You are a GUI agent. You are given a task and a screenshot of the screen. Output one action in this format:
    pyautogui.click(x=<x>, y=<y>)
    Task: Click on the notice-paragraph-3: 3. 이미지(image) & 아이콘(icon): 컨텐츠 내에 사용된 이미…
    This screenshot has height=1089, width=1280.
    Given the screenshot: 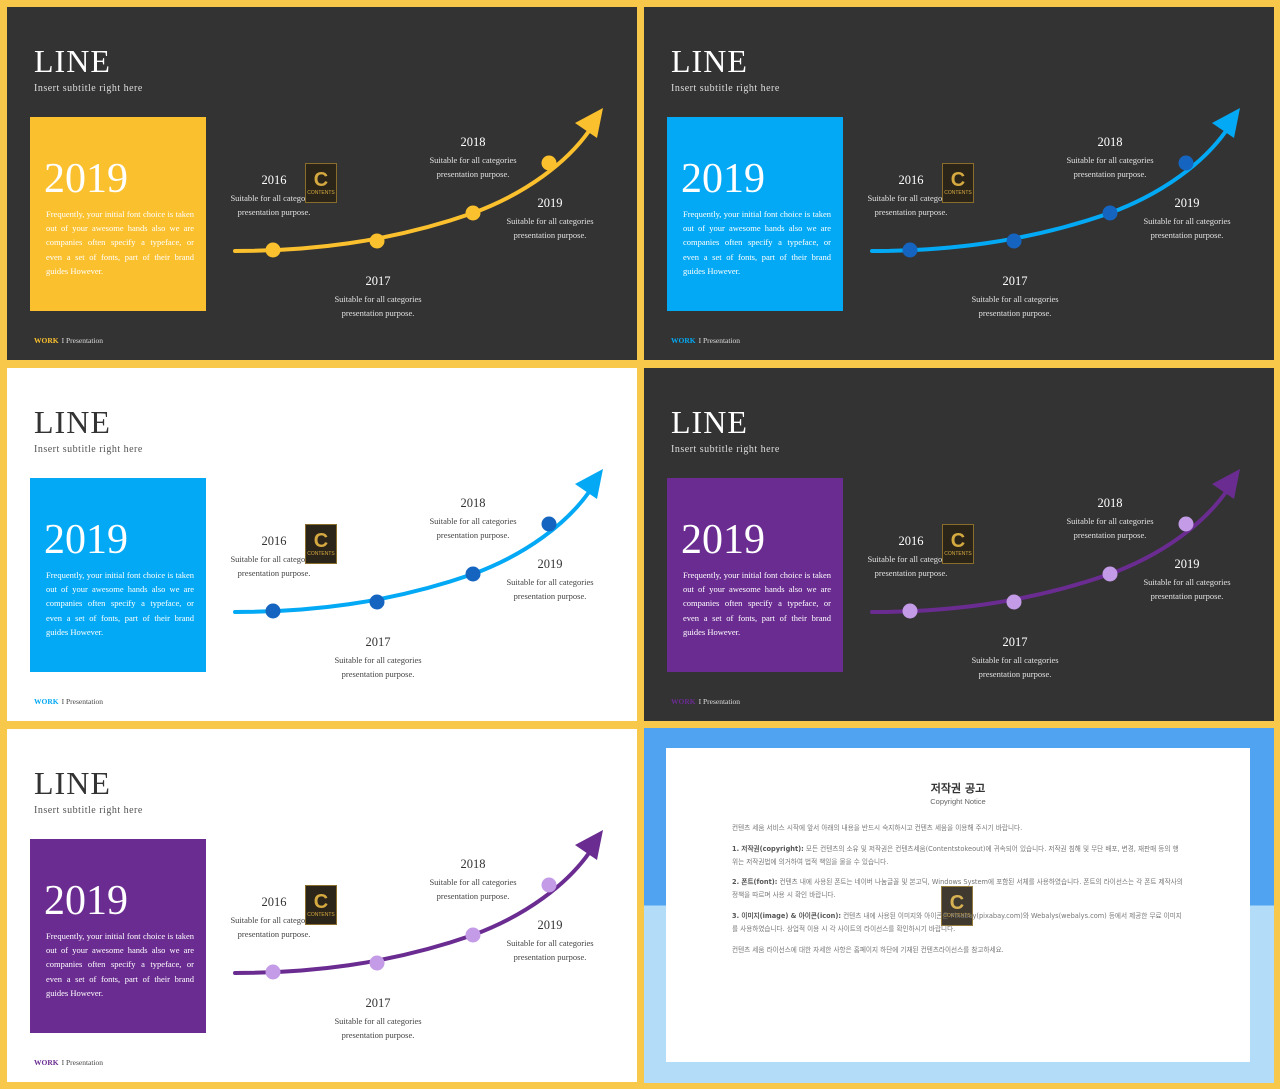 What is the action you would take?
    pyautogui.click(x=958, y=923)
    